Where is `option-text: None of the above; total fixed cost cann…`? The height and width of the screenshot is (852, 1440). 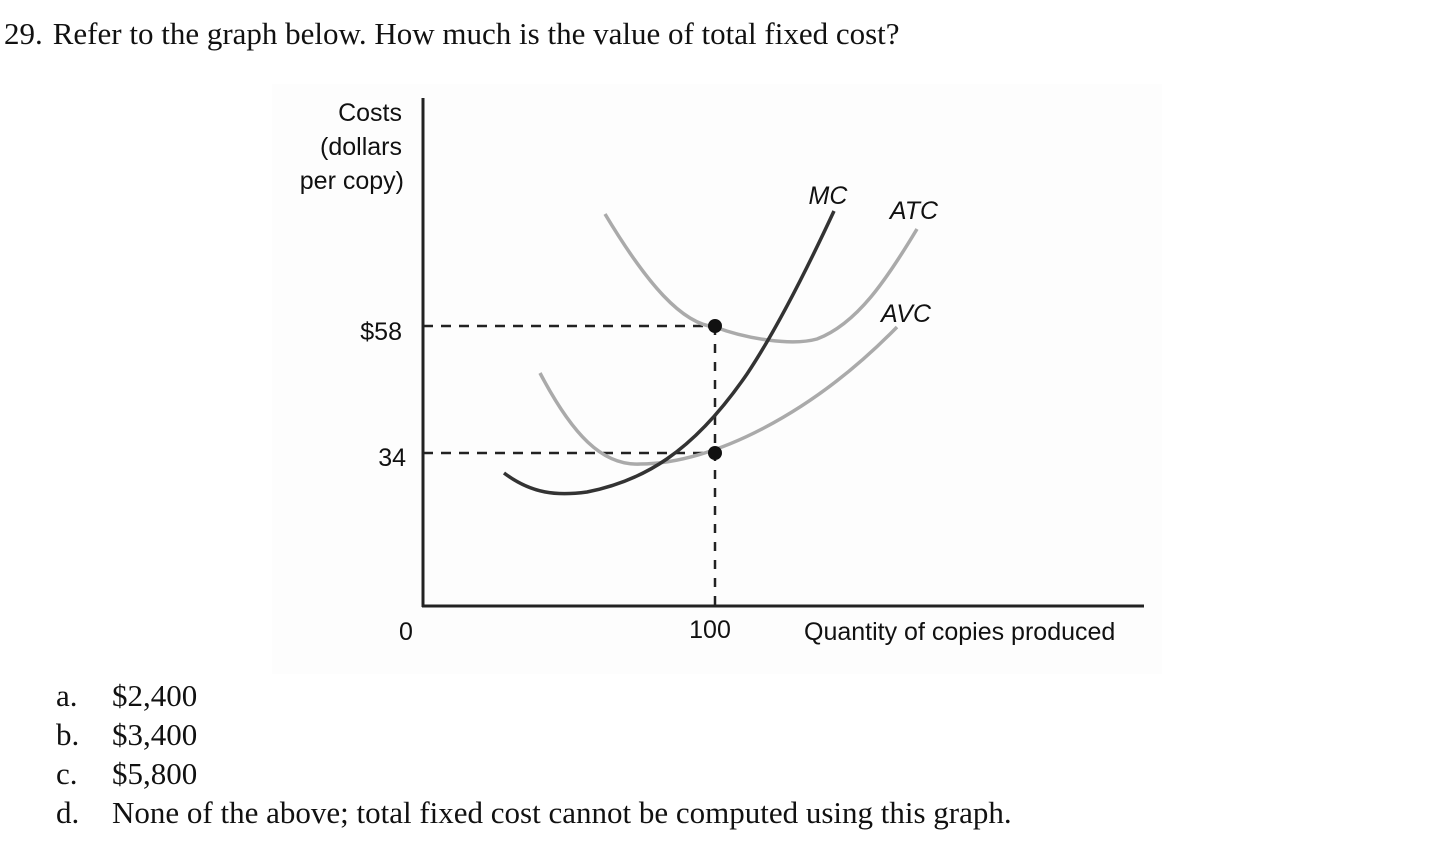 option-text: None of the above; total fixed cost cann… is located at coordinates (562, 812).